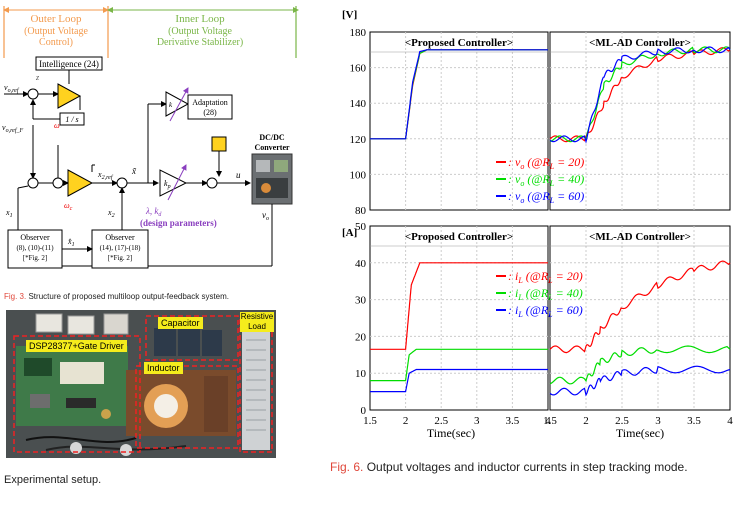 Image resolution: width=756 pixels, height=510 pixels. Describe the element at coordinates (358, 140) in the screenshot. I see `ytick-label: 120` at that location.